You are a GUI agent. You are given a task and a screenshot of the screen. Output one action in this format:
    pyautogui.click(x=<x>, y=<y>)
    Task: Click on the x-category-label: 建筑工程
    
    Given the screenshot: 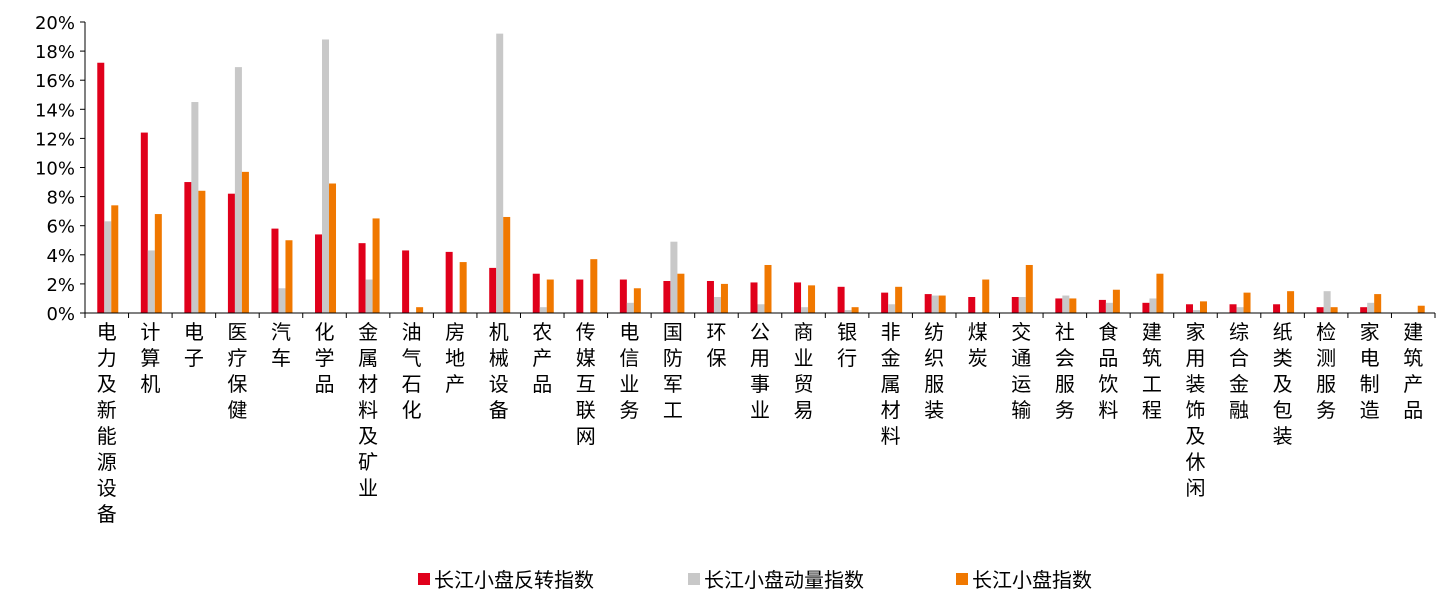 What is the action you would take?
    pyautogui.click(x=1152, y=371)
    